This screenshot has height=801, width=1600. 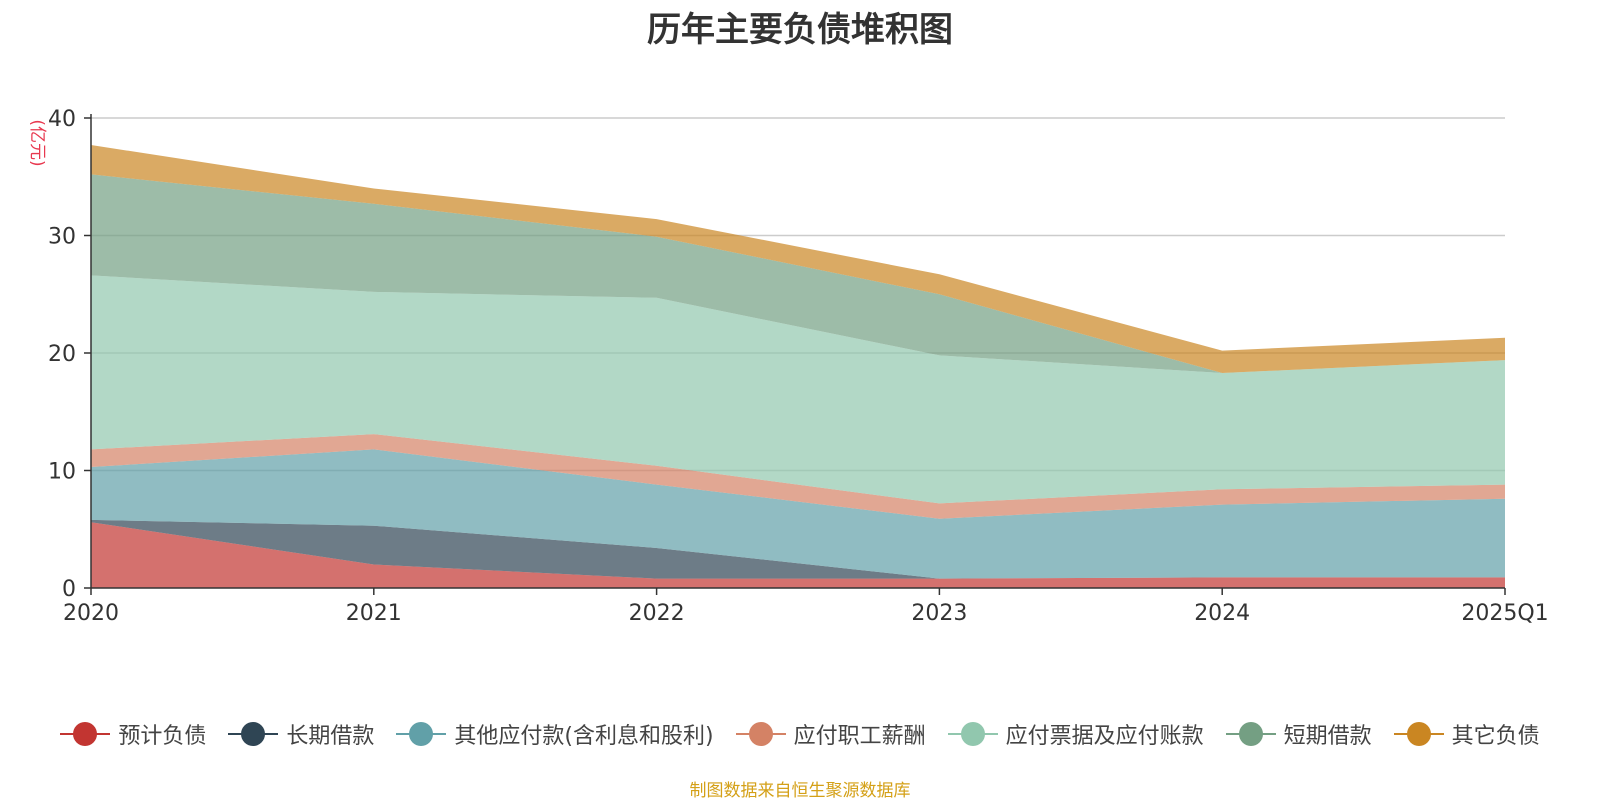 I want to click on y-tick-label: 40, so click(x=62, y=119).